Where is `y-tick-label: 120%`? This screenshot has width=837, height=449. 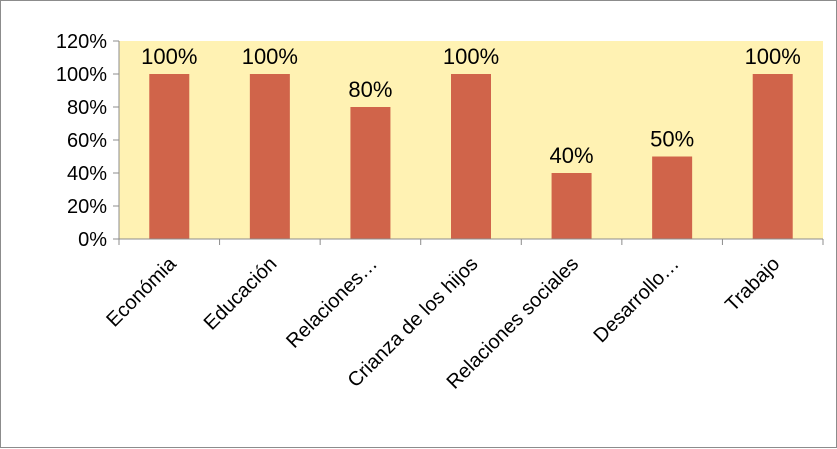 y-tick-label: 120% is located at coordinates (81, 42).